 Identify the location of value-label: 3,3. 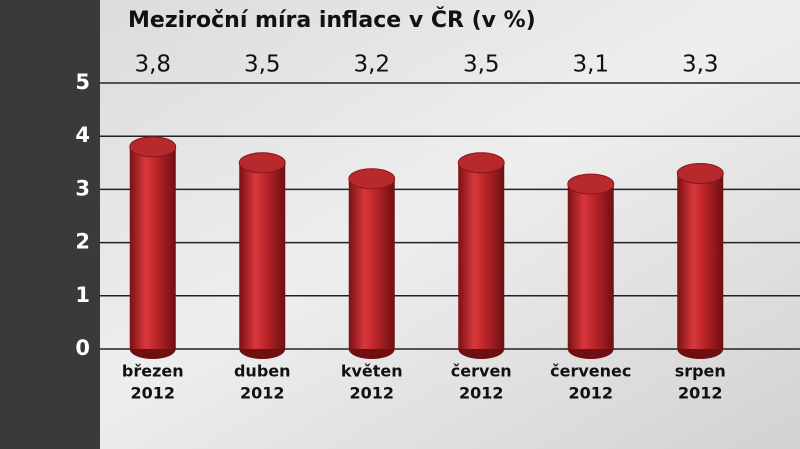
(700, 65).